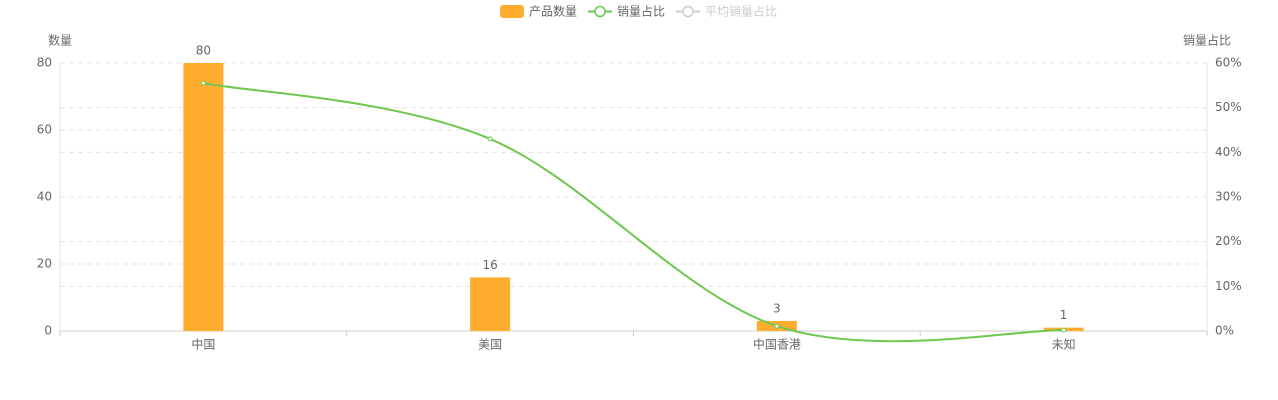 This screenshot has width=1278, height=400. Describe the element at coordinates (44, 264) in the screenshot. I see `y-tick-label: 20` at that location.